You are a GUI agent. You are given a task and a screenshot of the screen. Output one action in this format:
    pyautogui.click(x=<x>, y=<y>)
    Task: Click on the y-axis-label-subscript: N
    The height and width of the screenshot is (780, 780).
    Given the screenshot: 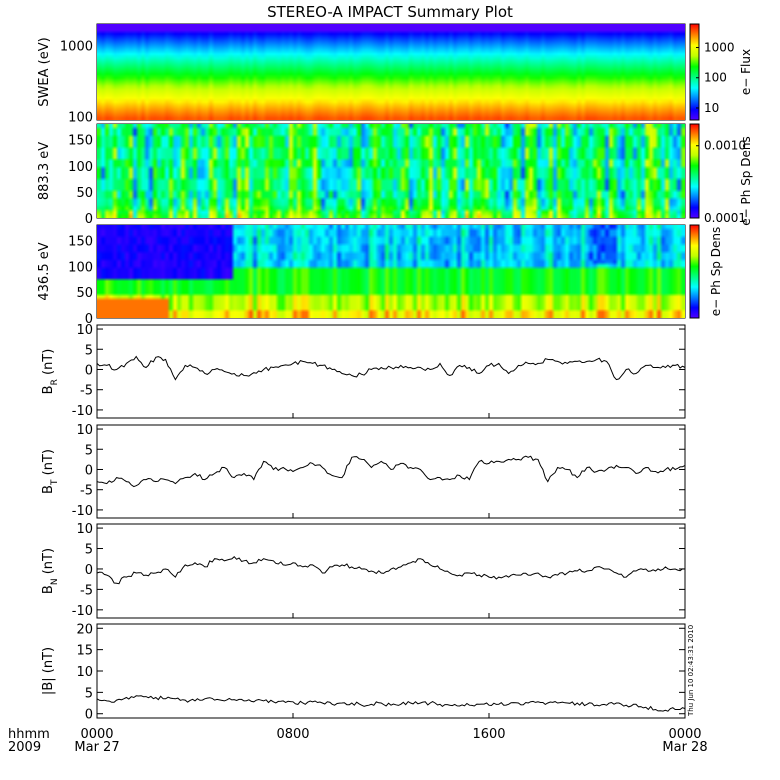 What is the action you would take?
    pyautogui.click(x=55, y=581)
    